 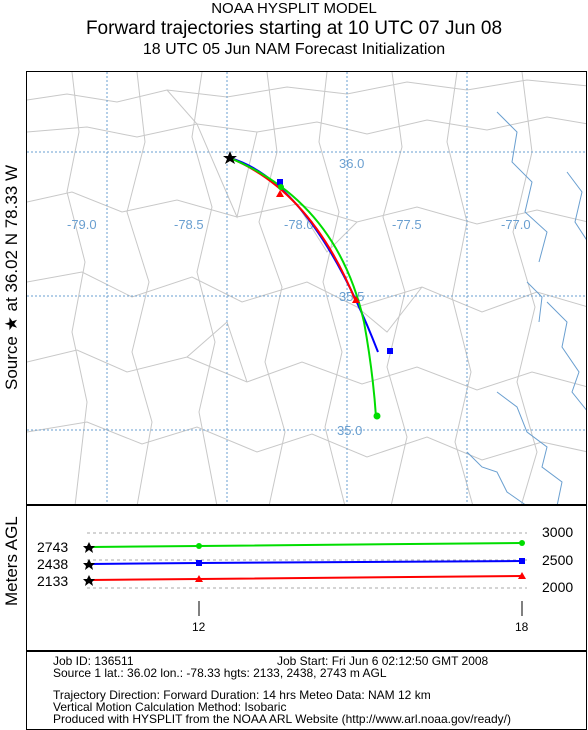 I want to click on height-axis-label: Meters AGL, so click(x=11, y=561).